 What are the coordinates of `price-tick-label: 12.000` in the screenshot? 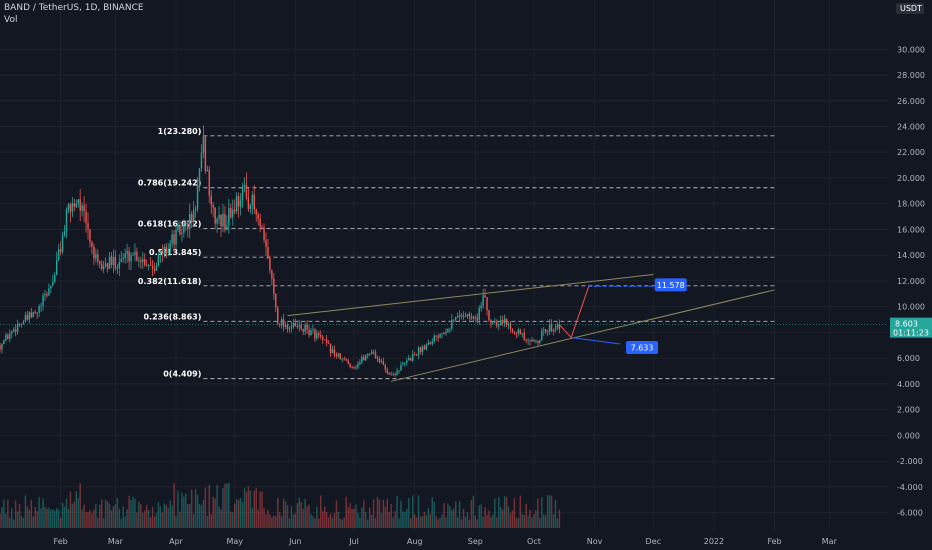 It's located at (911, 281).